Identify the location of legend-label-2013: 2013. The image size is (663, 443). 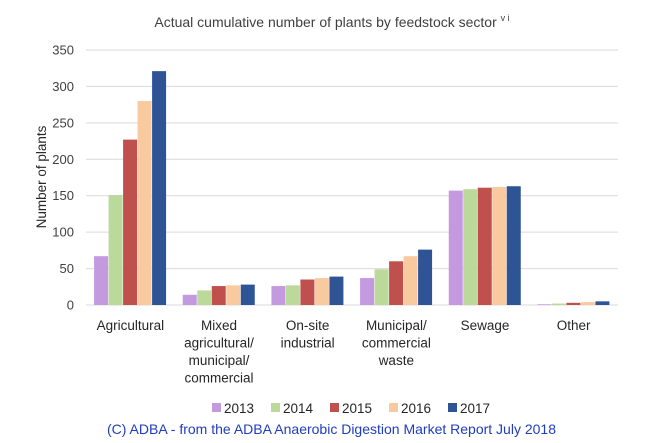
(239, 408).